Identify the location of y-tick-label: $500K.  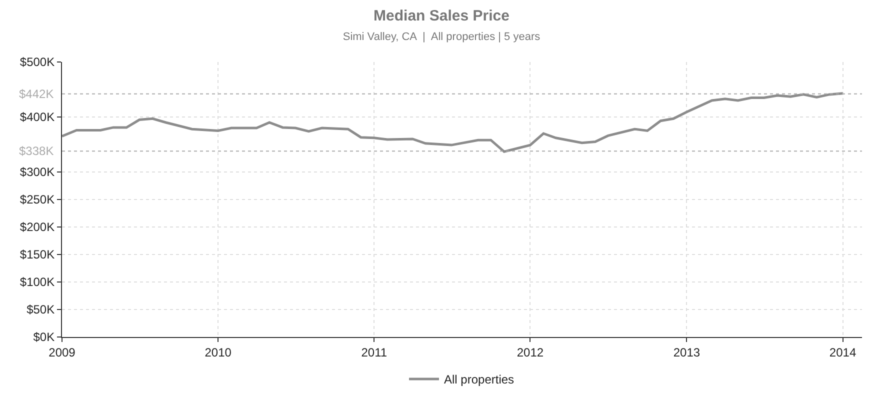
(37, 62).